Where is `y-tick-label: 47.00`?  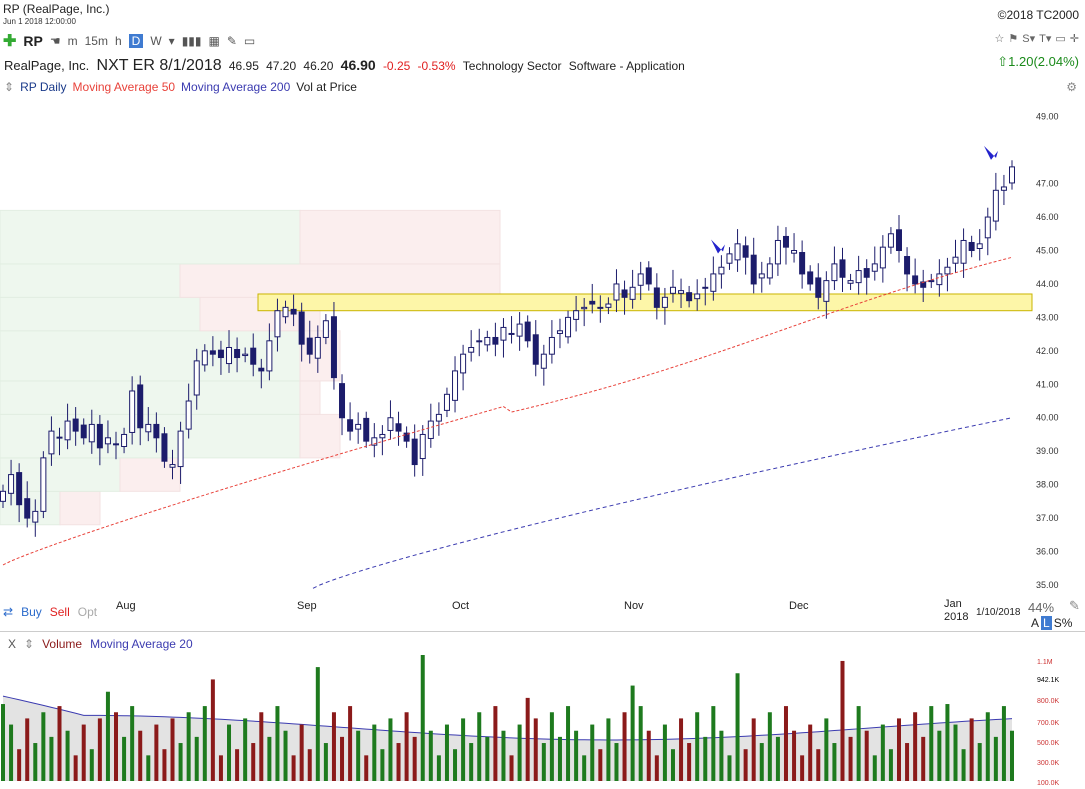
y-tick-label: 47.00 is located at coordinates (1047, 184).